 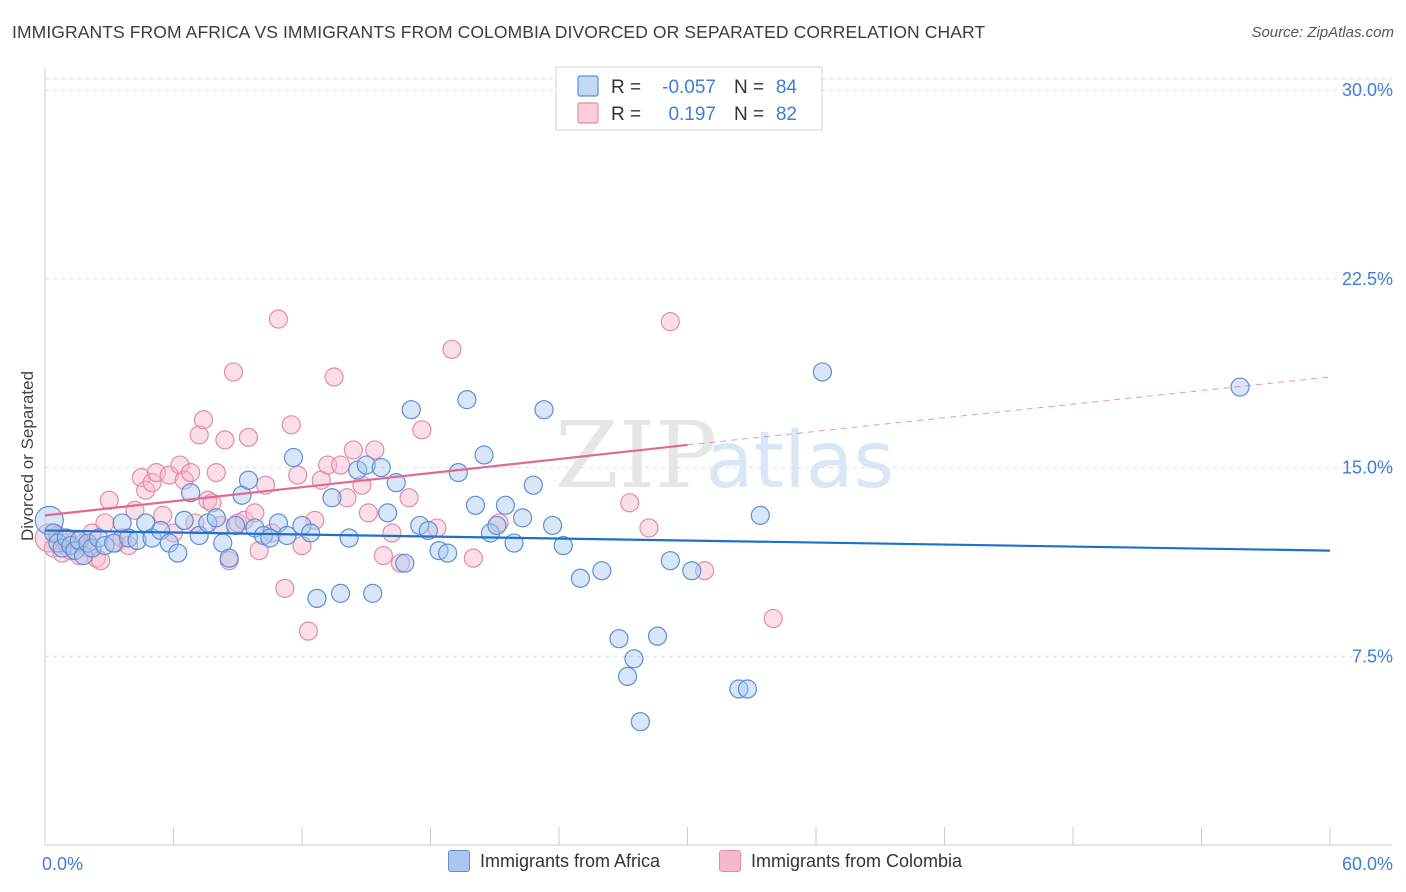 I want to click on watermark: ZIP atlas, so click(x=724, y=455).